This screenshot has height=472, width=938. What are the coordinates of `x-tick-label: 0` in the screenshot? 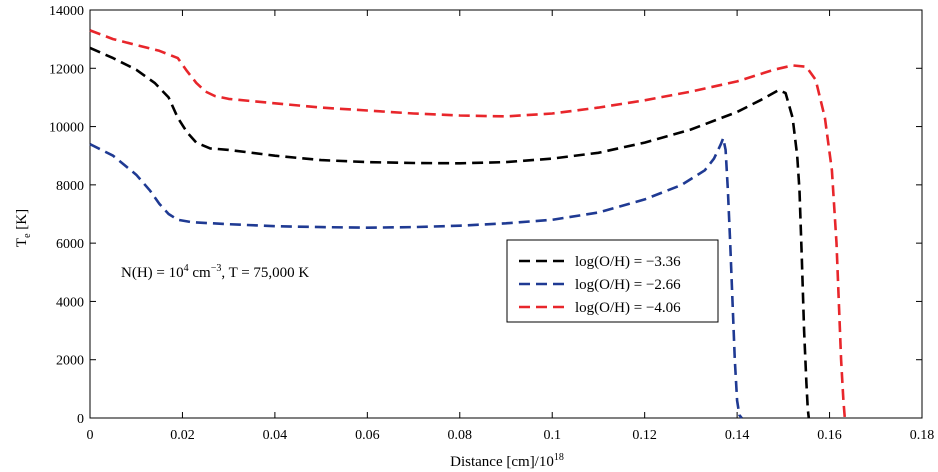 It's located at (90, 435).